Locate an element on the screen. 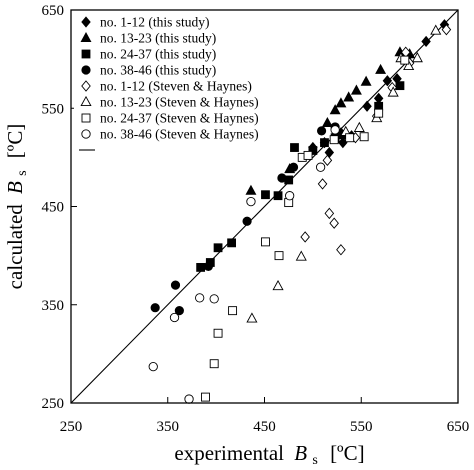 This screenshot has height=470, width=474. x-axis-title-symbol: B is located at coordinates (300, 453).